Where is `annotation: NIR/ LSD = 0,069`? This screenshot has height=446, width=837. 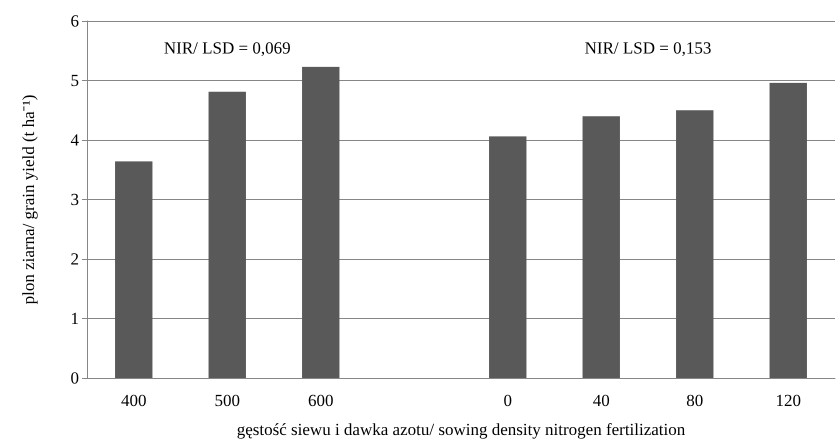 annotation: NIR/ LSD = 0,069 is located at coordinates (227, 48).